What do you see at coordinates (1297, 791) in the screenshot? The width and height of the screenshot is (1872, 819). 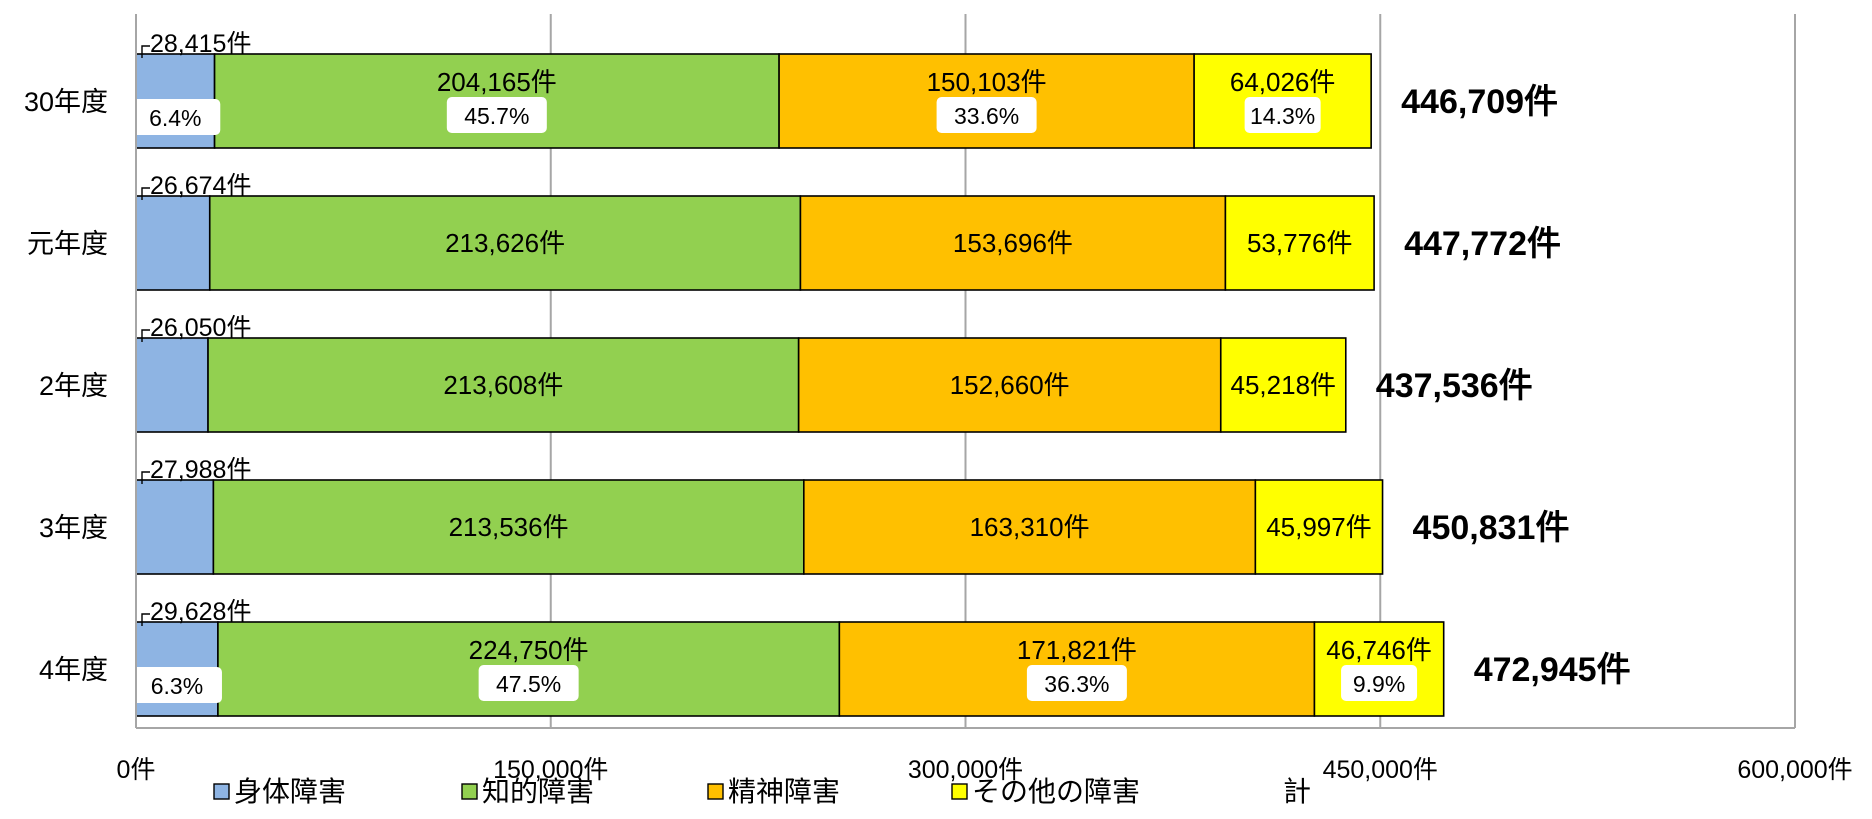 I see `legend-label-total: 計` at bounding box center [1297, 791].